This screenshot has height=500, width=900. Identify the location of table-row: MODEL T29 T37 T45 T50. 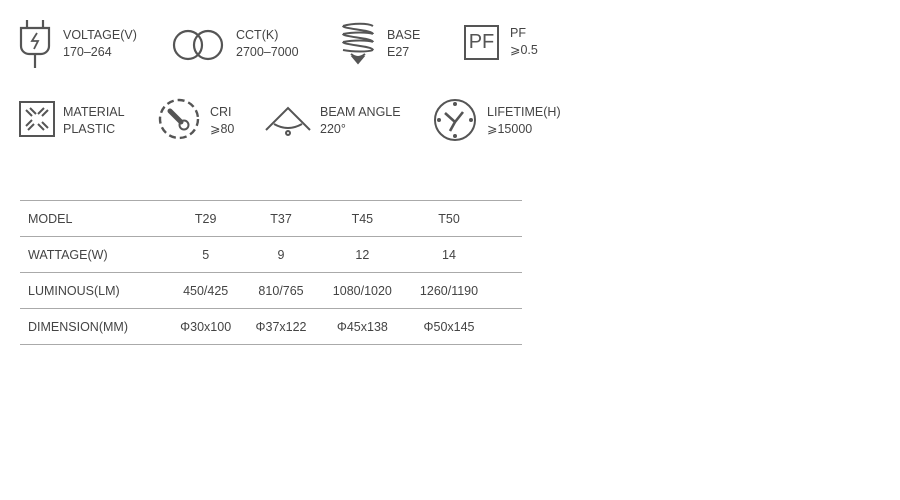
(271, 218).